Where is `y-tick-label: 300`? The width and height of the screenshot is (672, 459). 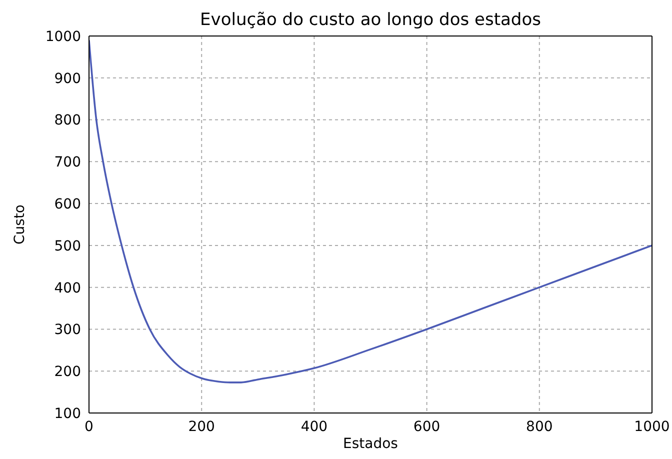
y-tick-label: 300 is located at coordinates (67, 330).